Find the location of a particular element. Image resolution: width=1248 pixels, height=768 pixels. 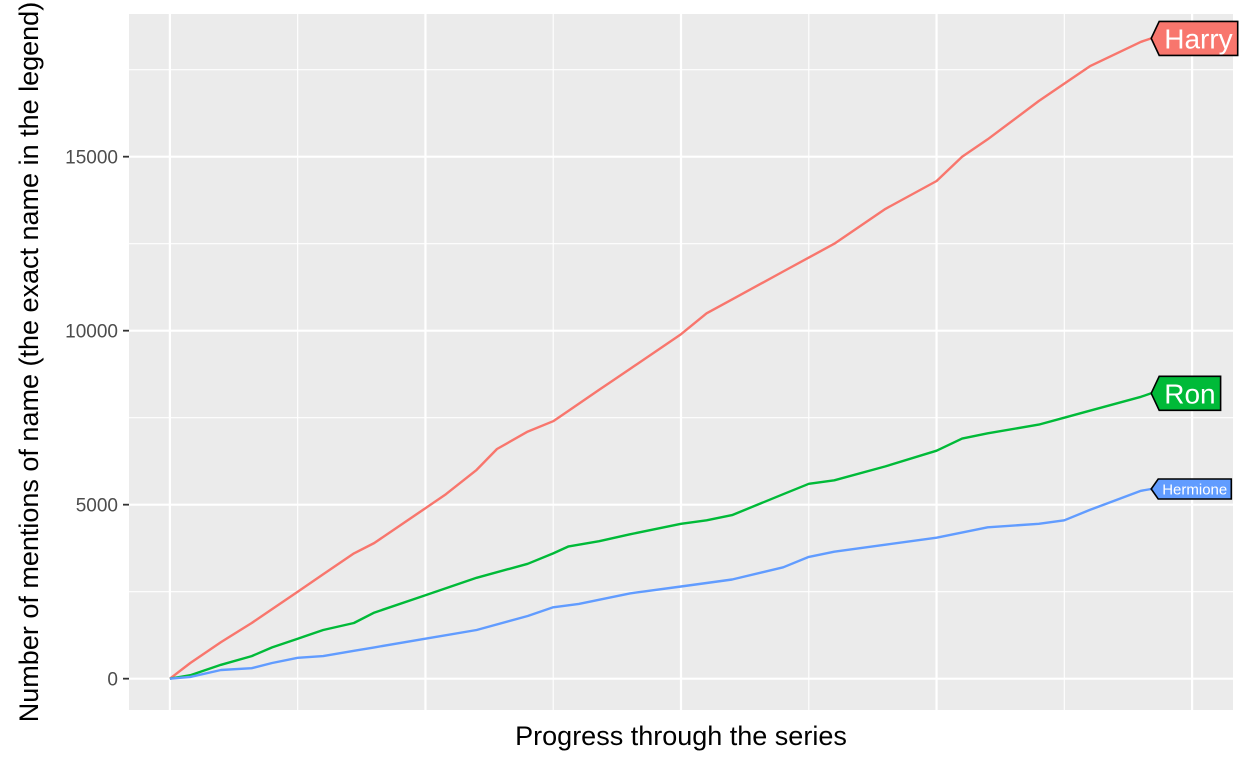

end-label-text: Hermione is located at coordinates (1194, 489).